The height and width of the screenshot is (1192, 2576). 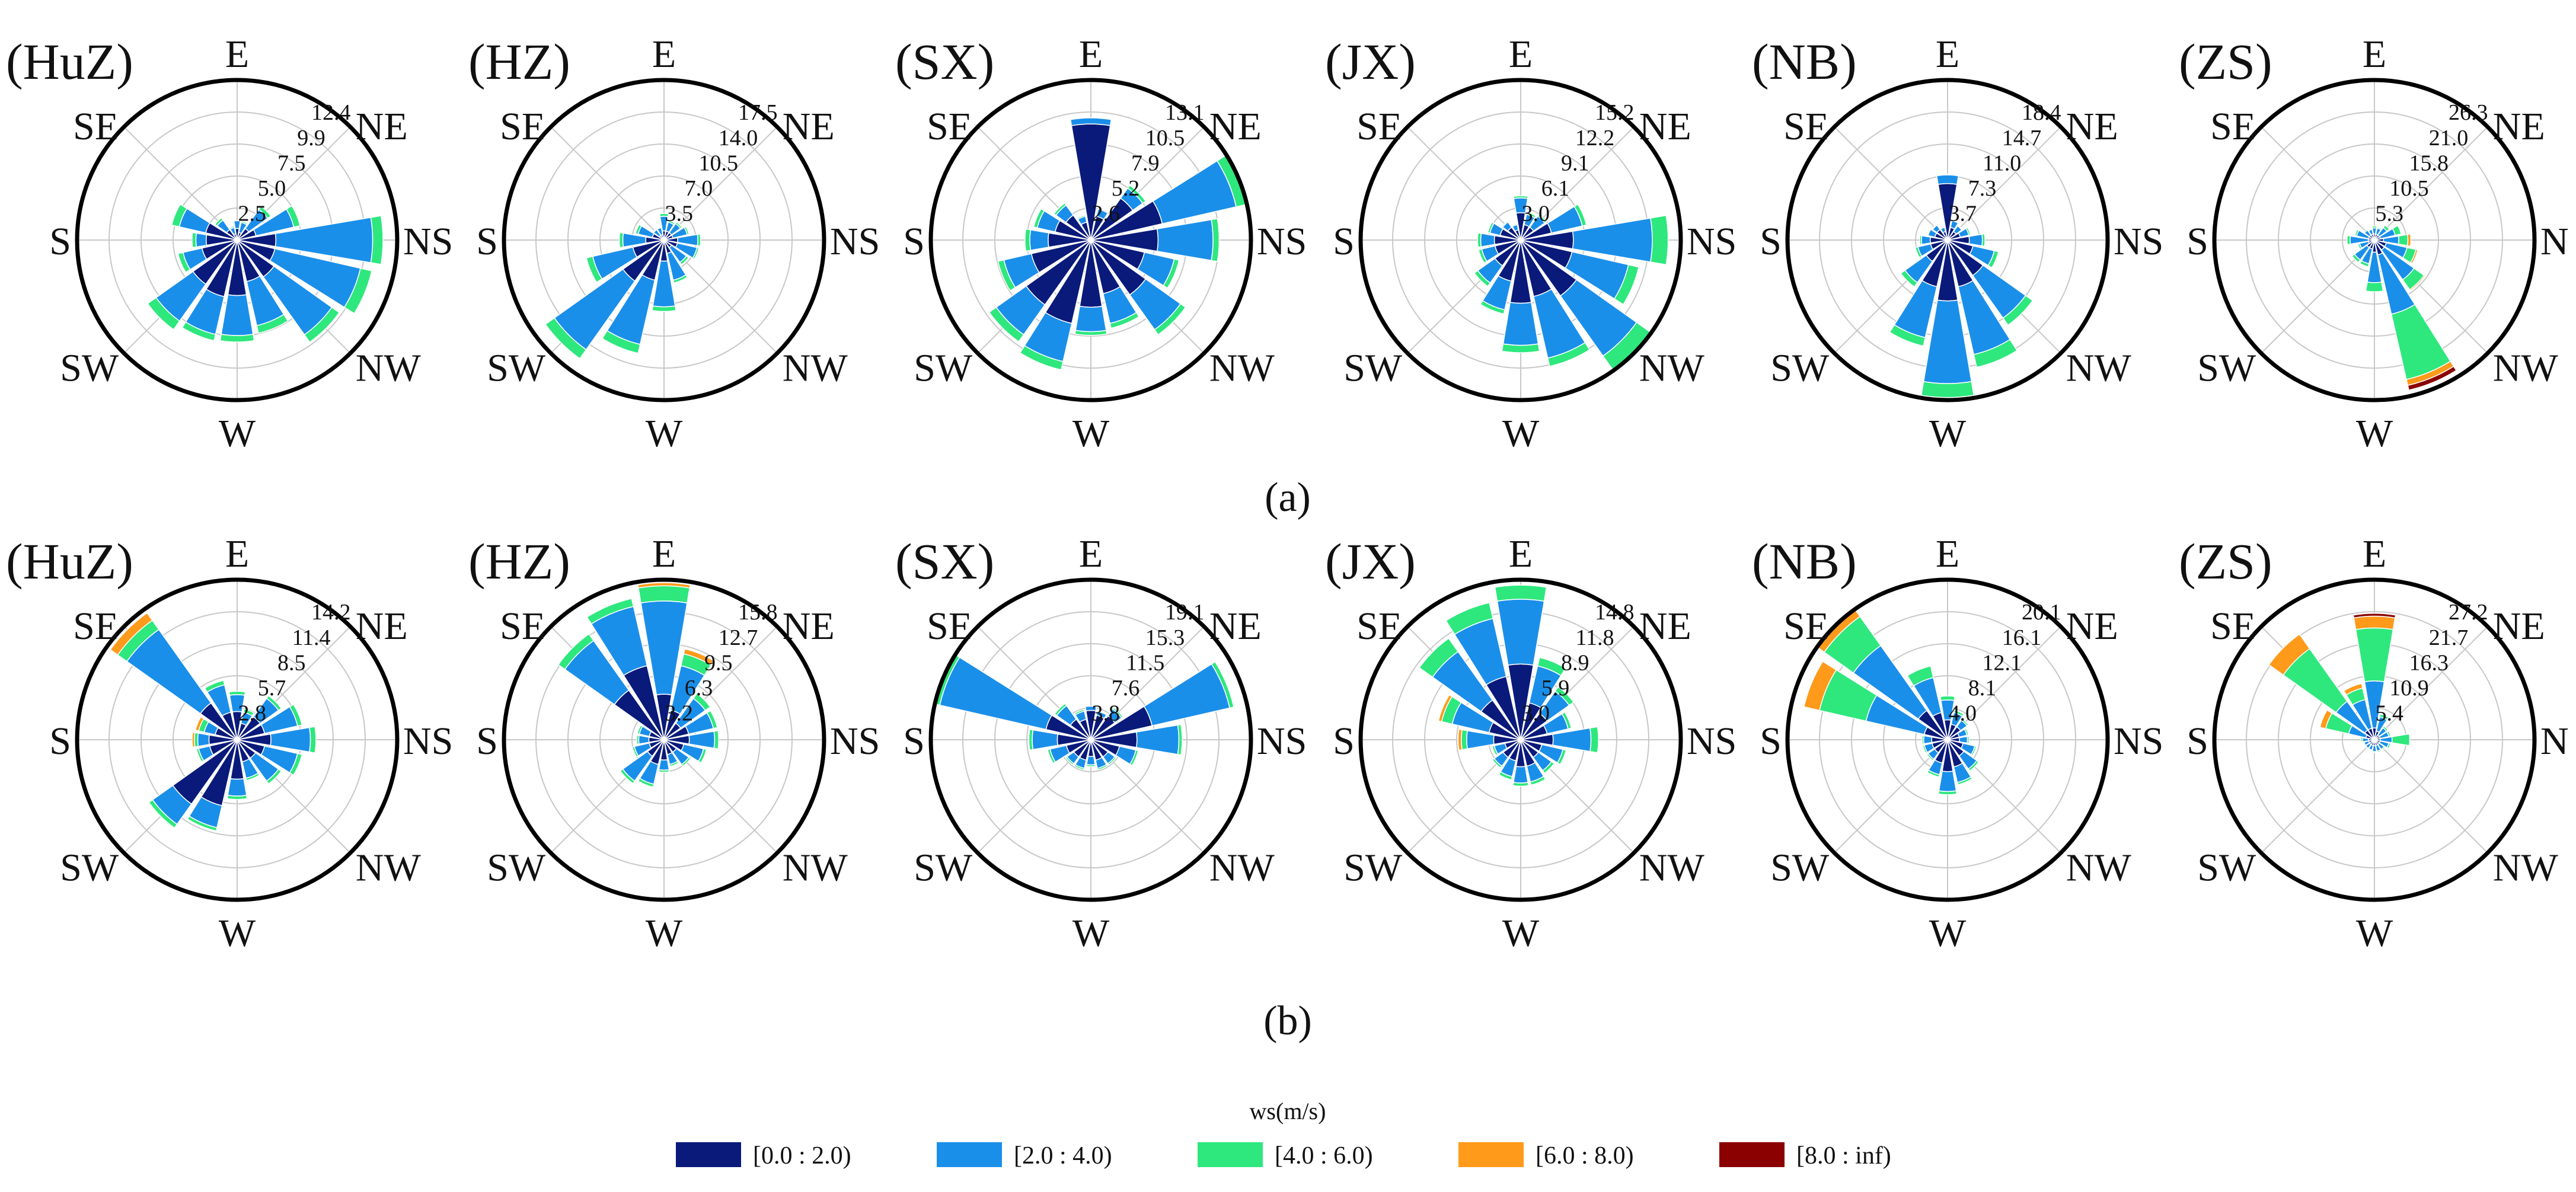 What do you see at coordinates (2468, 612) in the screenshot?
I see `radial-tick-label: 27.2` at bounding box center [2468, 612].